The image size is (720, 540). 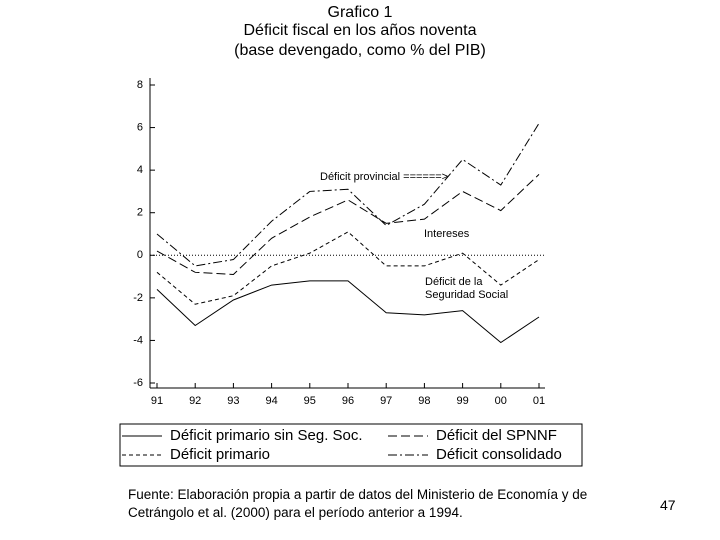 I want to click on y-tick-label: 6, so click(x=140, y=127).